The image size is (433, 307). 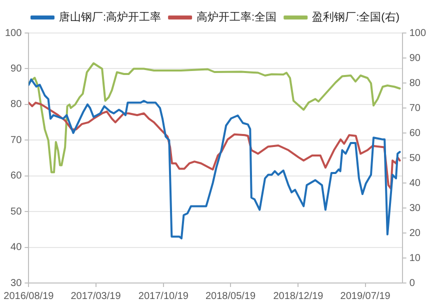 What do you see at coordinates (415, 258) in the screenshot?
I see `y2-tick-label: 10` at bounding box center [415, 258].